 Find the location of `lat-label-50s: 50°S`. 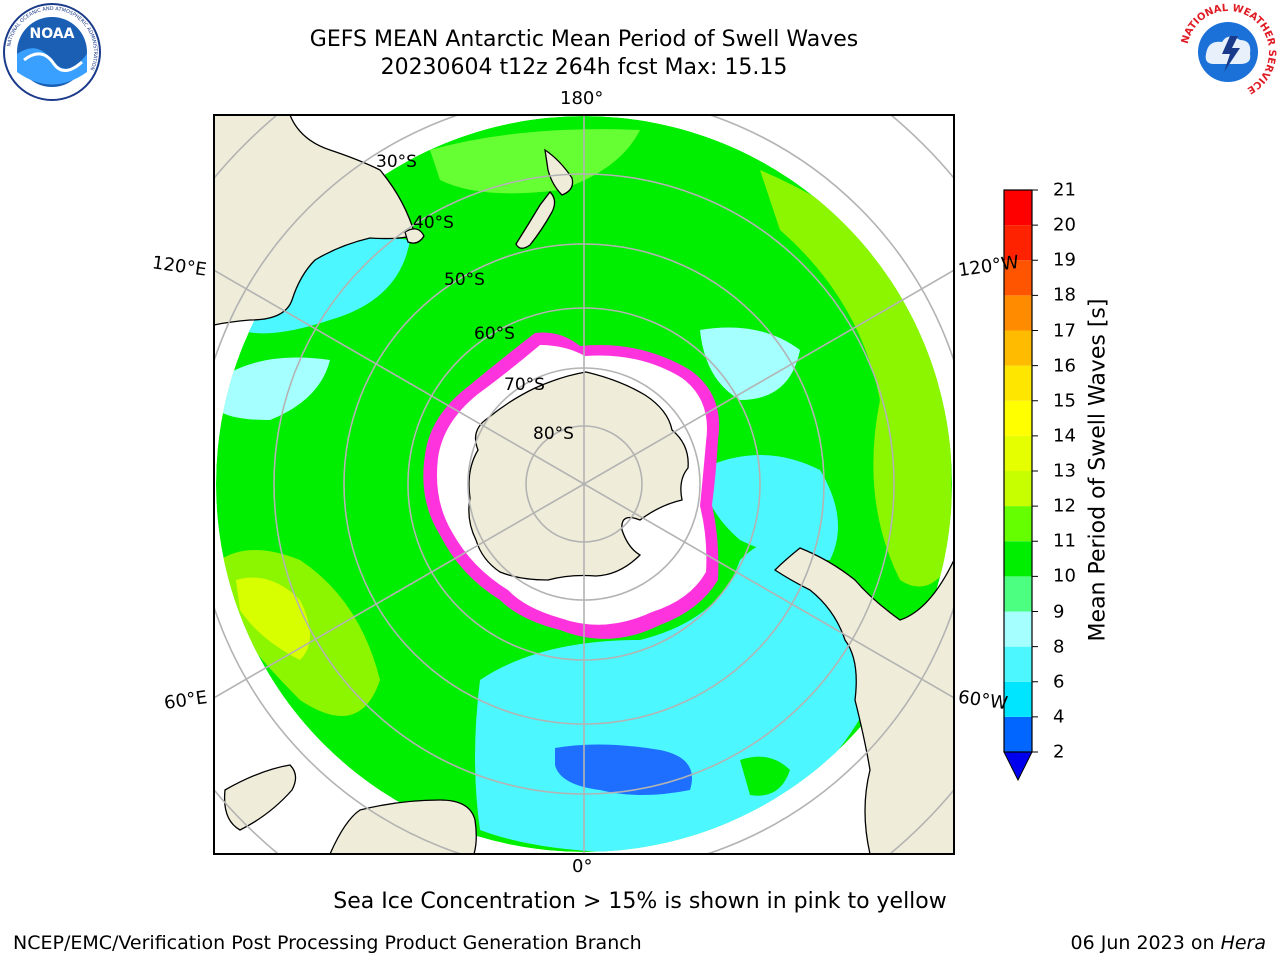

lat-label-50s: 50°S is located at coordinates (464, 280).